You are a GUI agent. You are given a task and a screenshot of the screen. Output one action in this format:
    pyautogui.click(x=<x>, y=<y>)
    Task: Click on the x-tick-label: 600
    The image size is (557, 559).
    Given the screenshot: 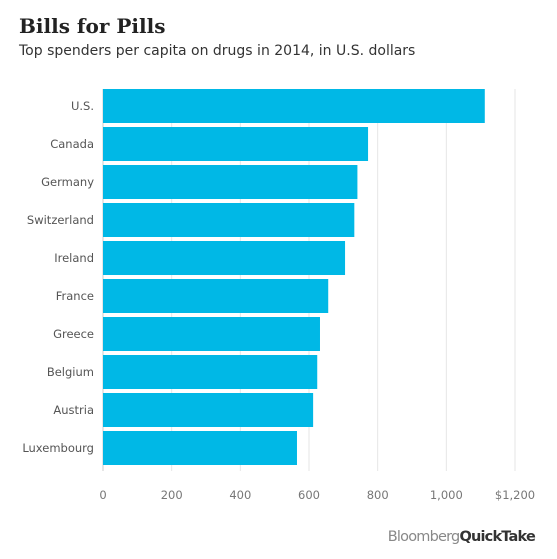 What is the action you would take?
    pyautogui.click(x=309, y=495)
    